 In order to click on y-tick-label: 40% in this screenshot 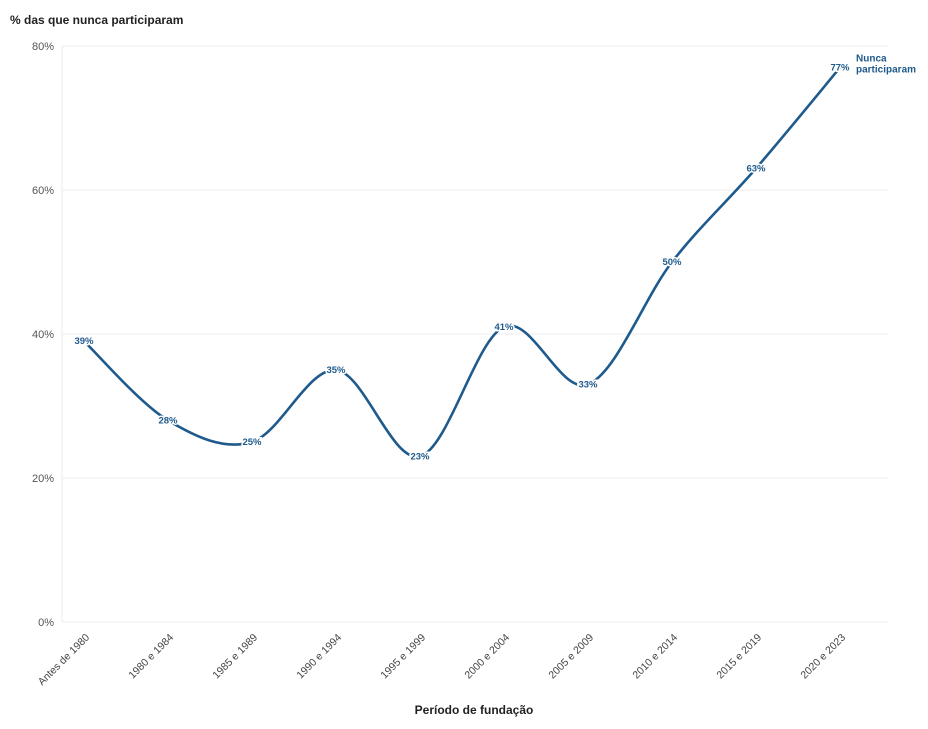, I will do `click(43, 335)`.